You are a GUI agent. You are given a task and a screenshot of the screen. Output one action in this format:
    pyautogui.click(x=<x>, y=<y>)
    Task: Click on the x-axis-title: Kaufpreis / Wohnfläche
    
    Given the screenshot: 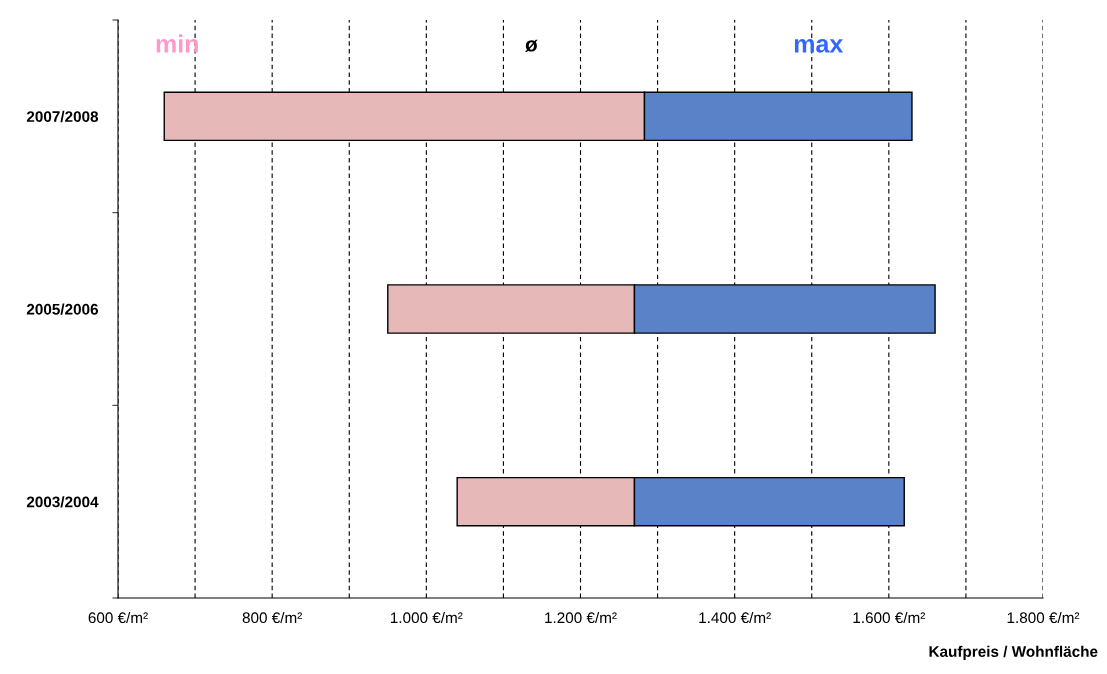 What is the action you would take?
    pyautogui.click(x=1013, y=652)
    